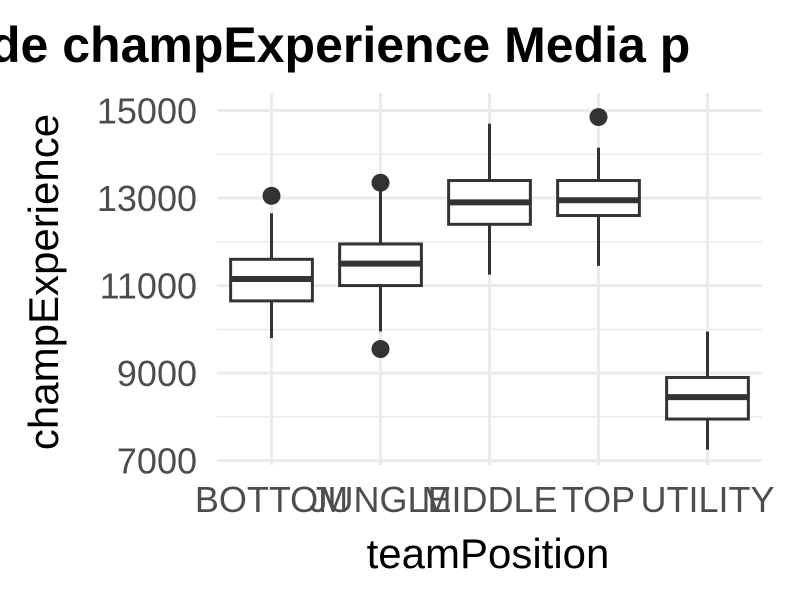 The image size is (785, 602). Describe the element at coordinates (489, 199) in the screenshot. I see `box-middle` at that location.